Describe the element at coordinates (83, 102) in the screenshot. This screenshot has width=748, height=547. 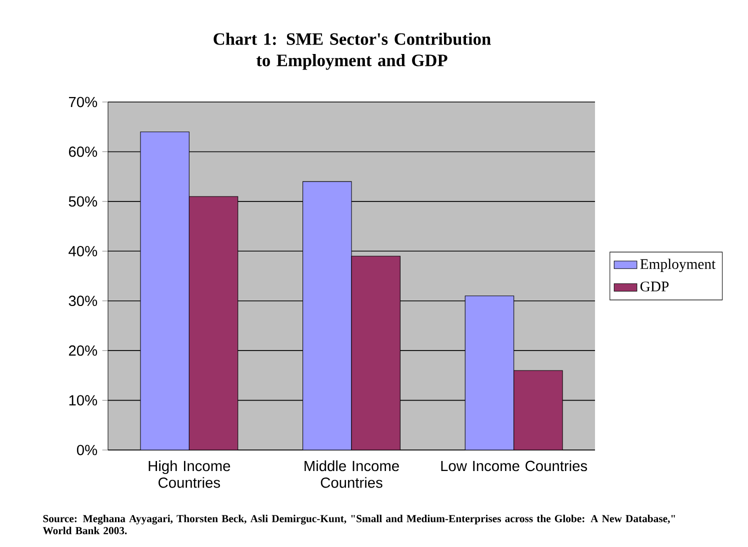
I see `y-tick-label: 70%` at that location.